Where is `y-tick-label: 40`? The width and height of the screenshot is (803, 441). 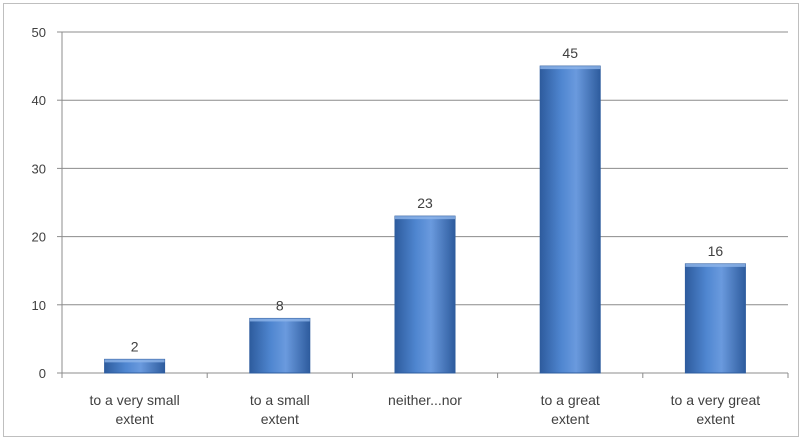
y-tick-label: 40 is located at coordinates (39, 100).